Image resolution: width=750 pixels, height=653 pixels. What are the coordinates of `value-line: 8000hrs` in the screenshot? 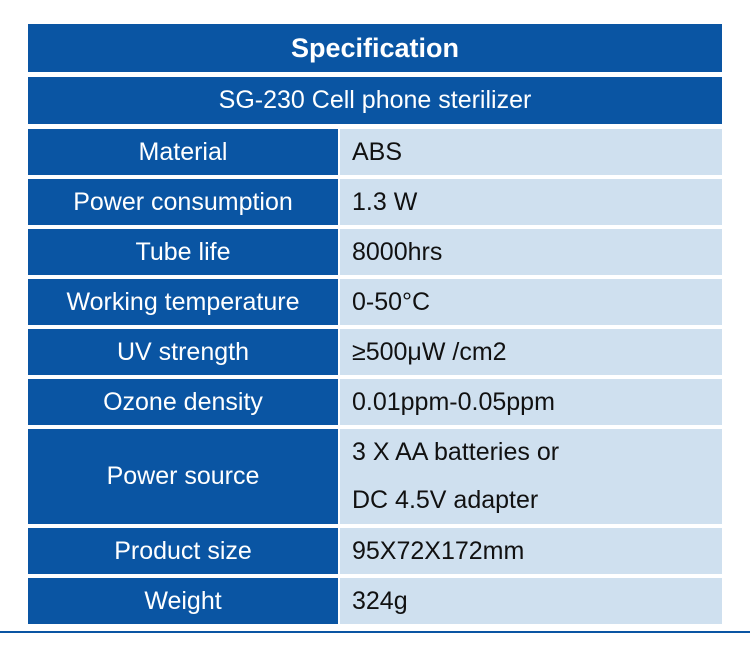 It's located at (397, 251).